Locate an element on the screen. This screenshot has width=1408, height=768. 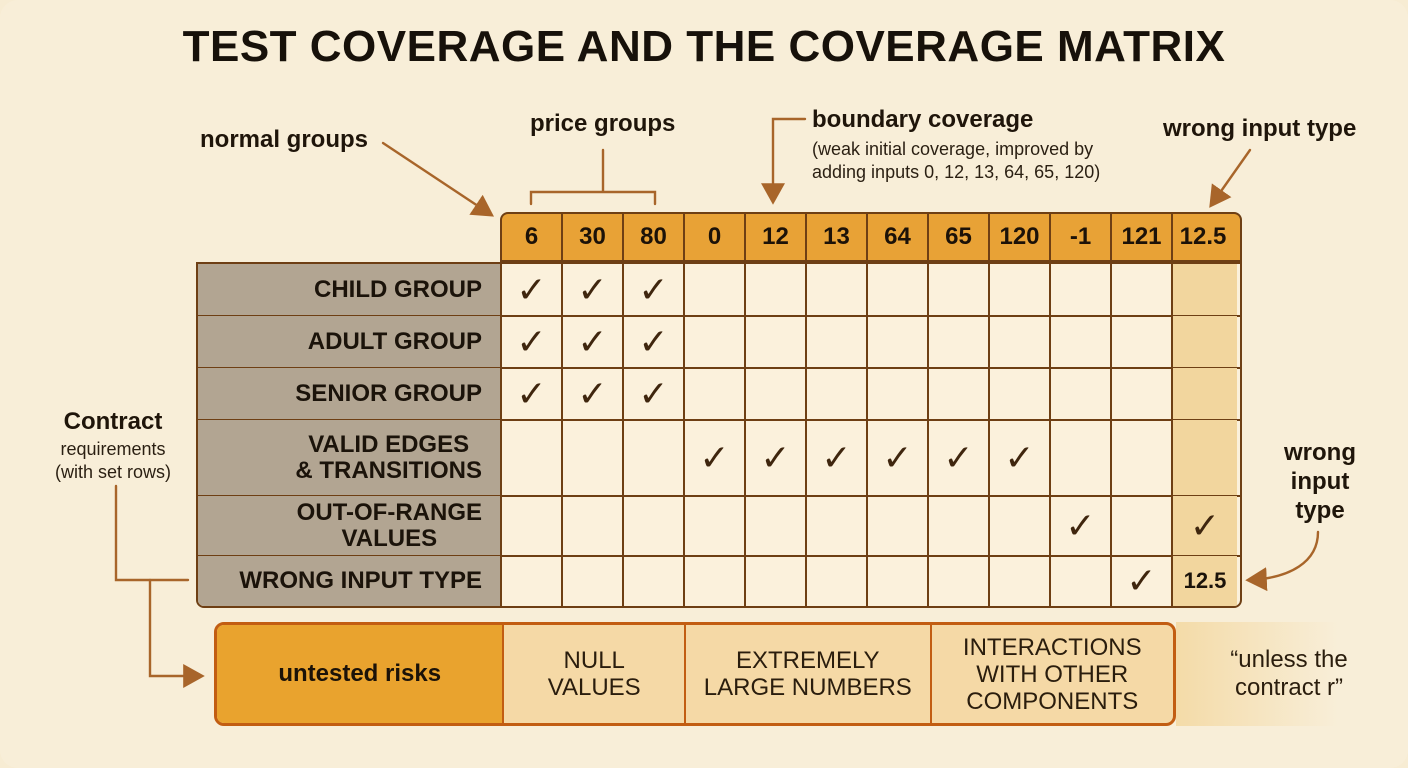
column-header-30: 30 is located at coordinates (593, 237).